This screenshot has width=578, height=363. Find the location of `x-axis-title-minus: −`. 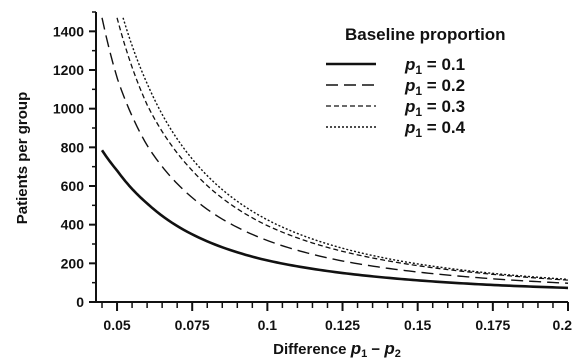

x-axis-title-minus: − is located at coordinates (375, 349).